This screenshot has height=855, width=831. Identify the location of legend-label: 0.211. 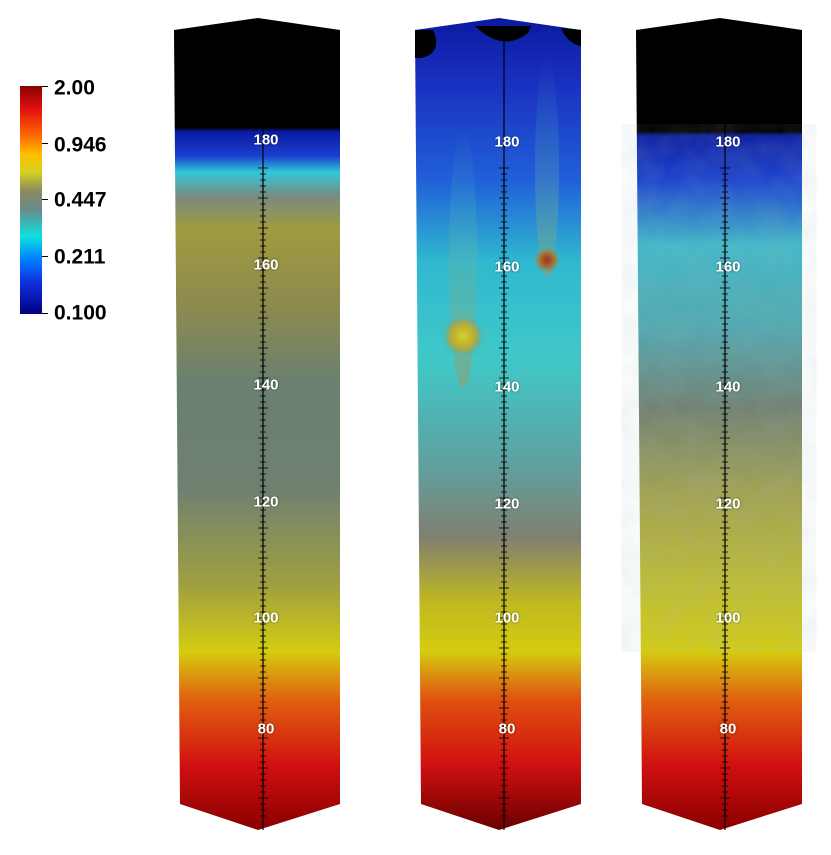
(80, 257).